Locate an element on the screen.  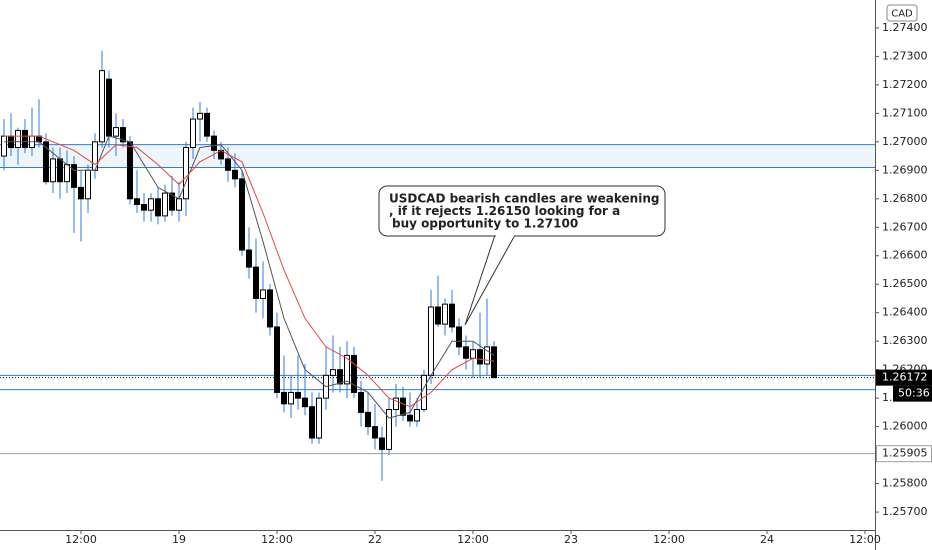
x-tick-label: 22 is located at coordinates (375, 539).